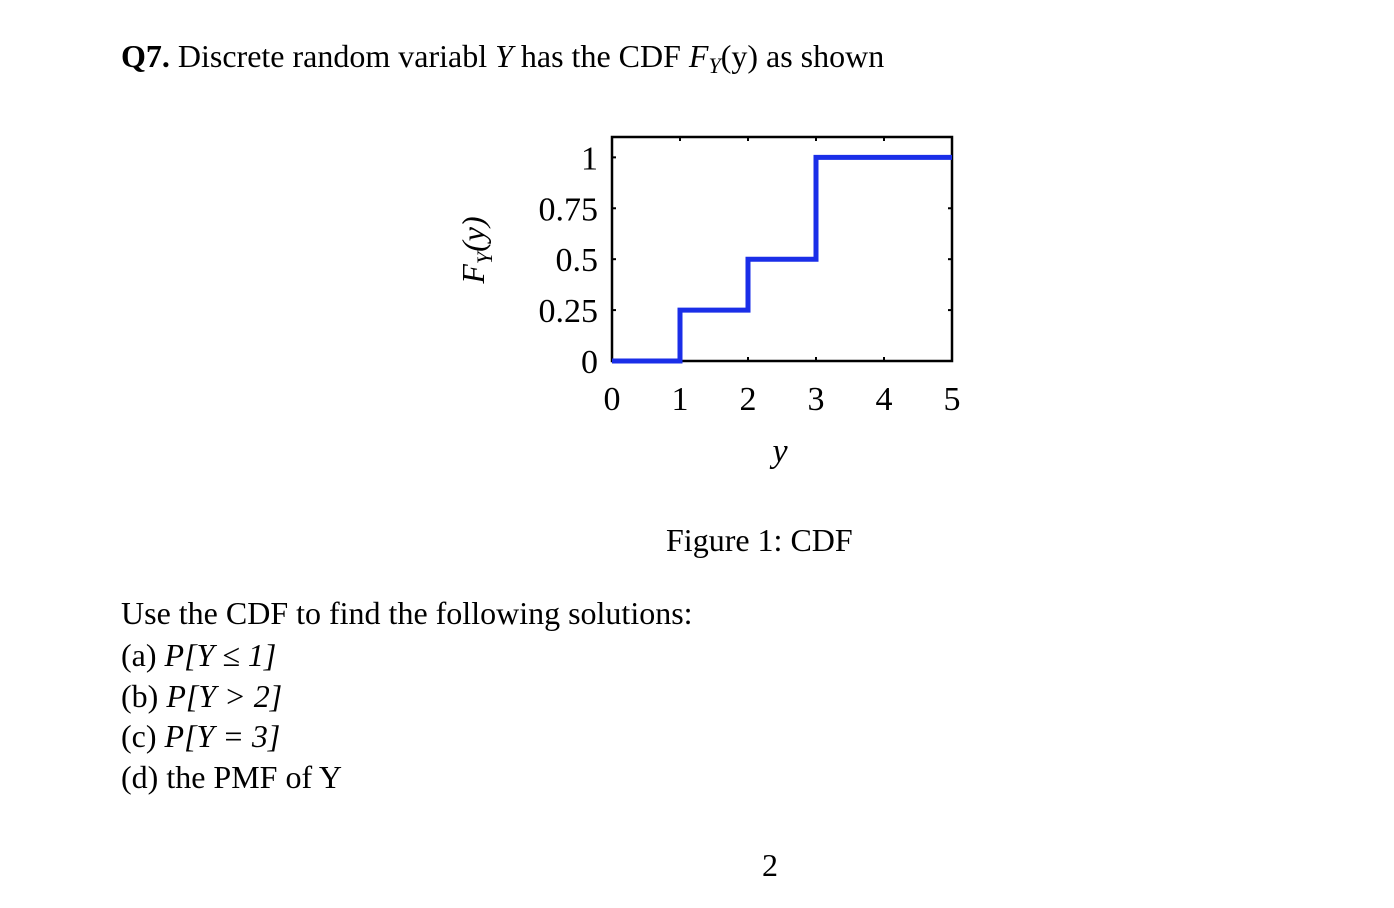  Describe the element at coordinates (222, 736) in the screenshot. I see `part-c-expr: P[Y = 3]` at that location.